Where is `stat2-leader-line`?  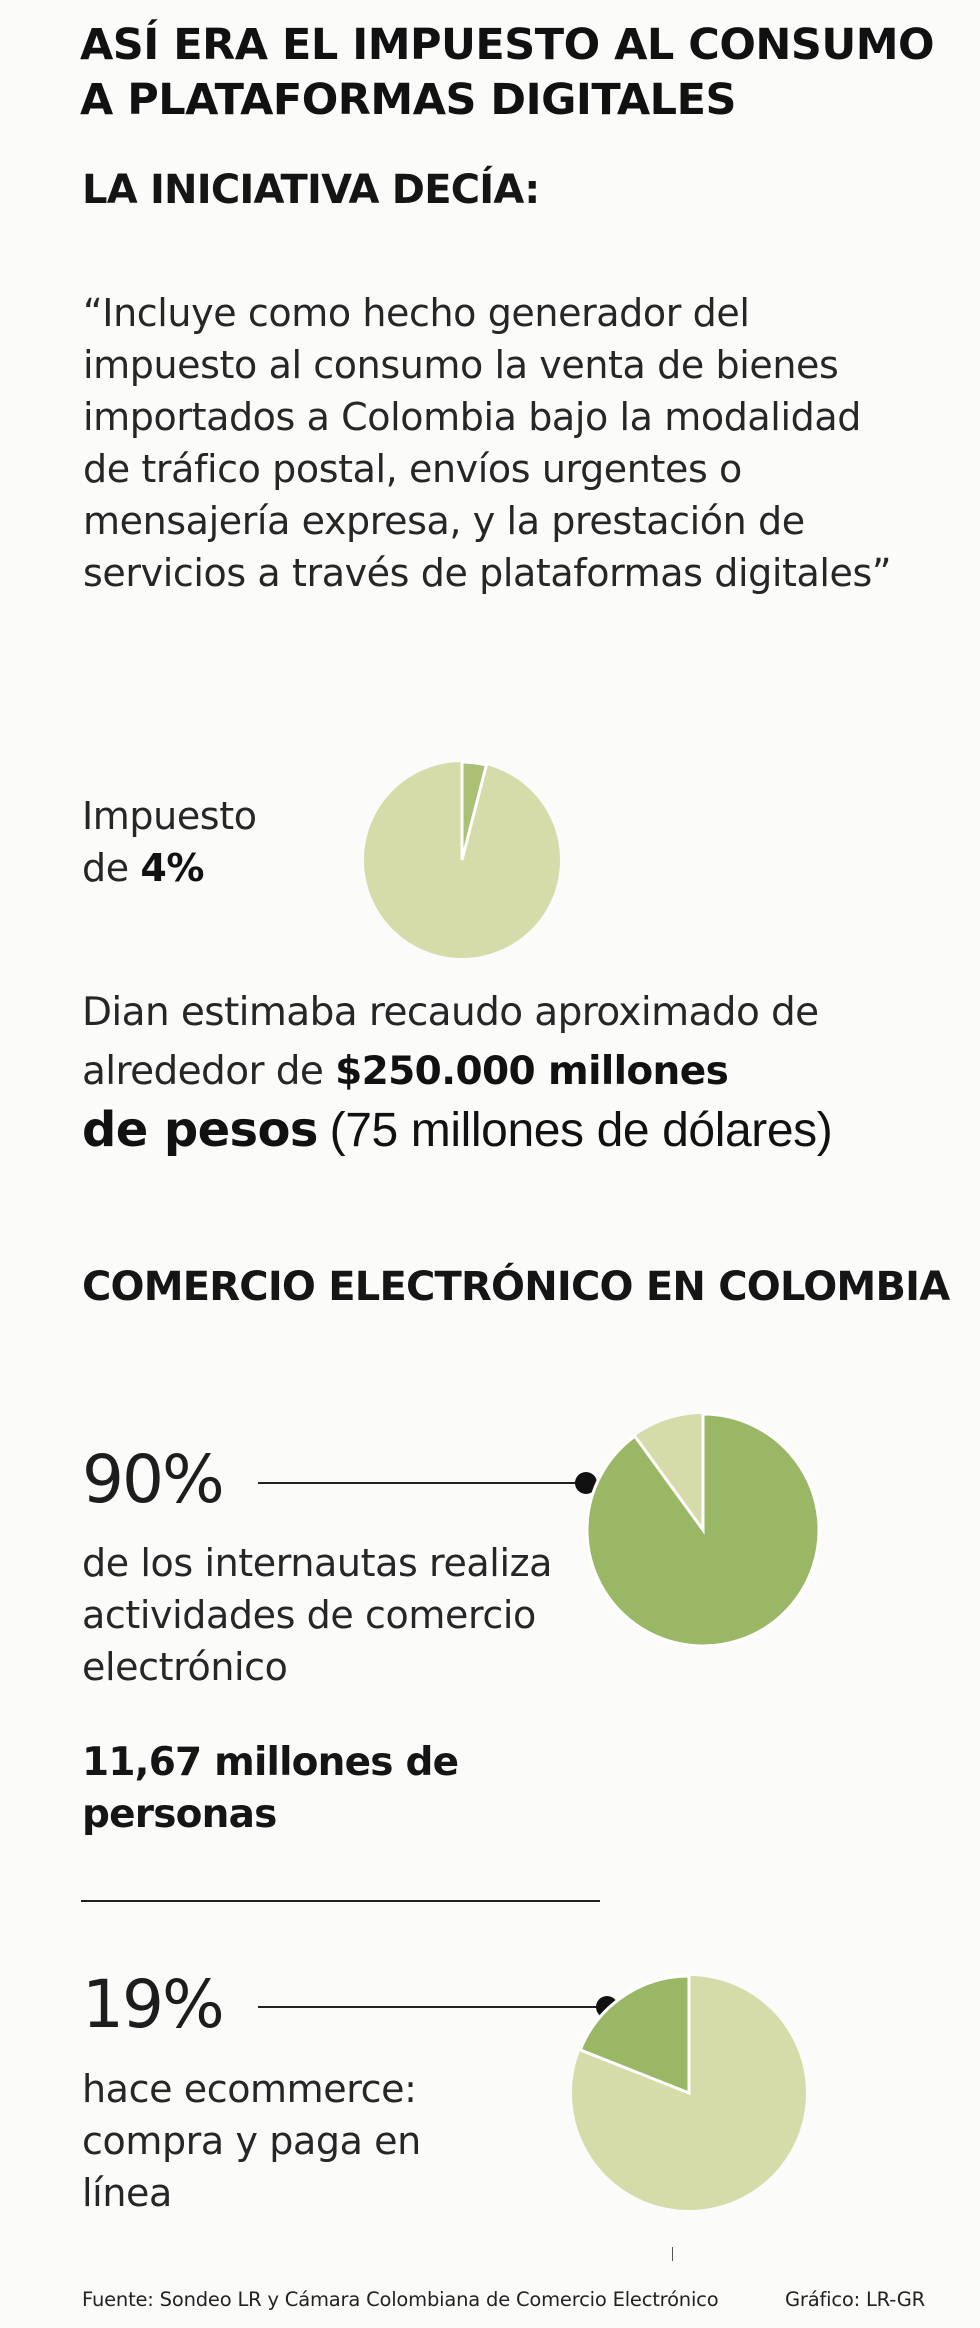 stat2-leader-line is located at coordinates (432, 2007).